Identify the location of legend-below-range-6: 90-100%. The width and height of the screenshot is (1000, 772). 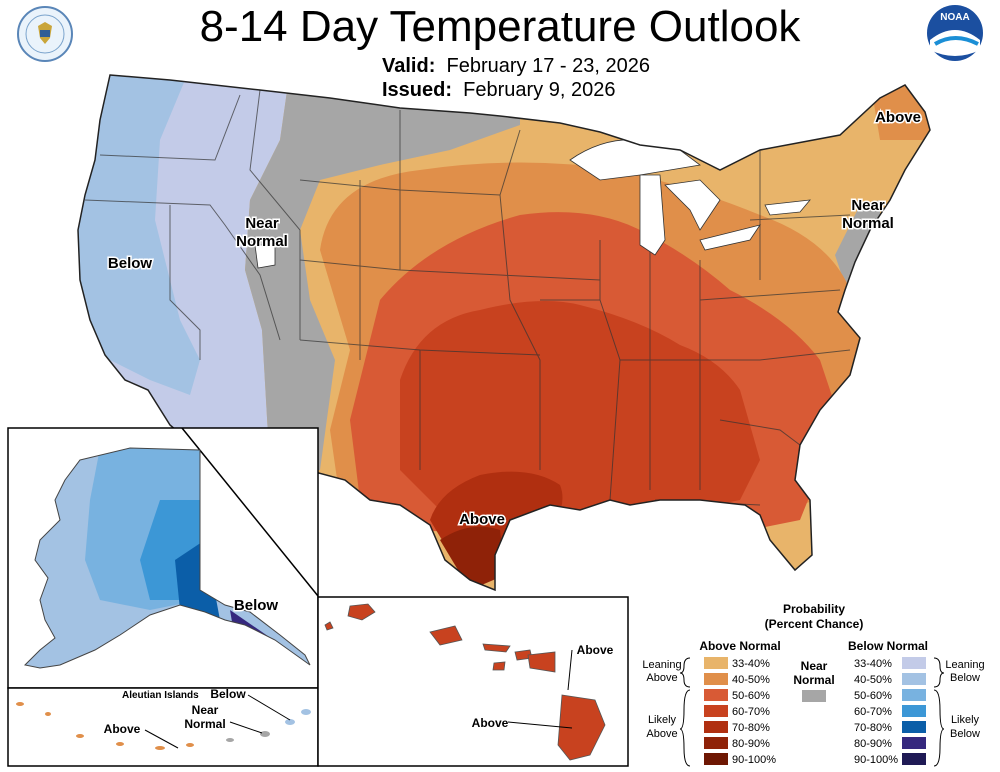
(876, 760).